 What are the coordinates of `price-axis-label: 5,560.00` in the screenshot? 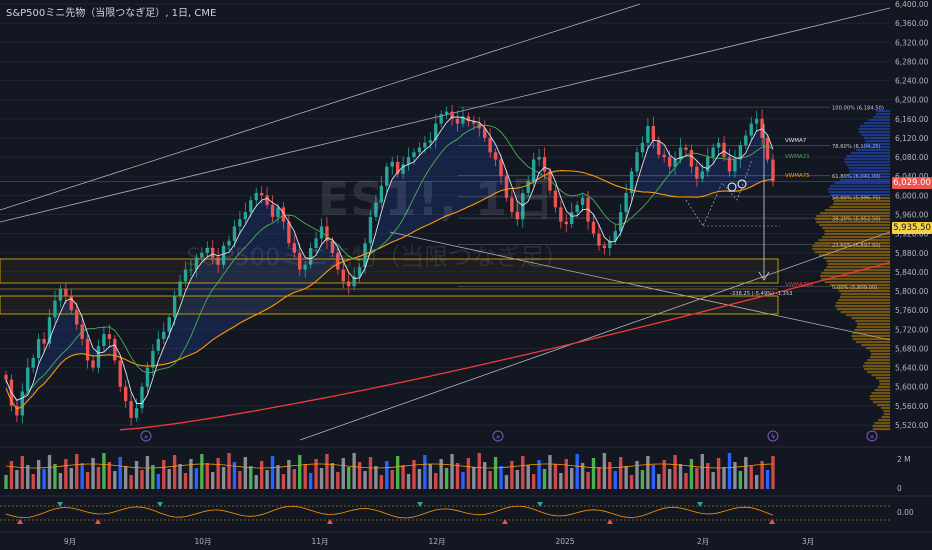 It's located at (912, 406).